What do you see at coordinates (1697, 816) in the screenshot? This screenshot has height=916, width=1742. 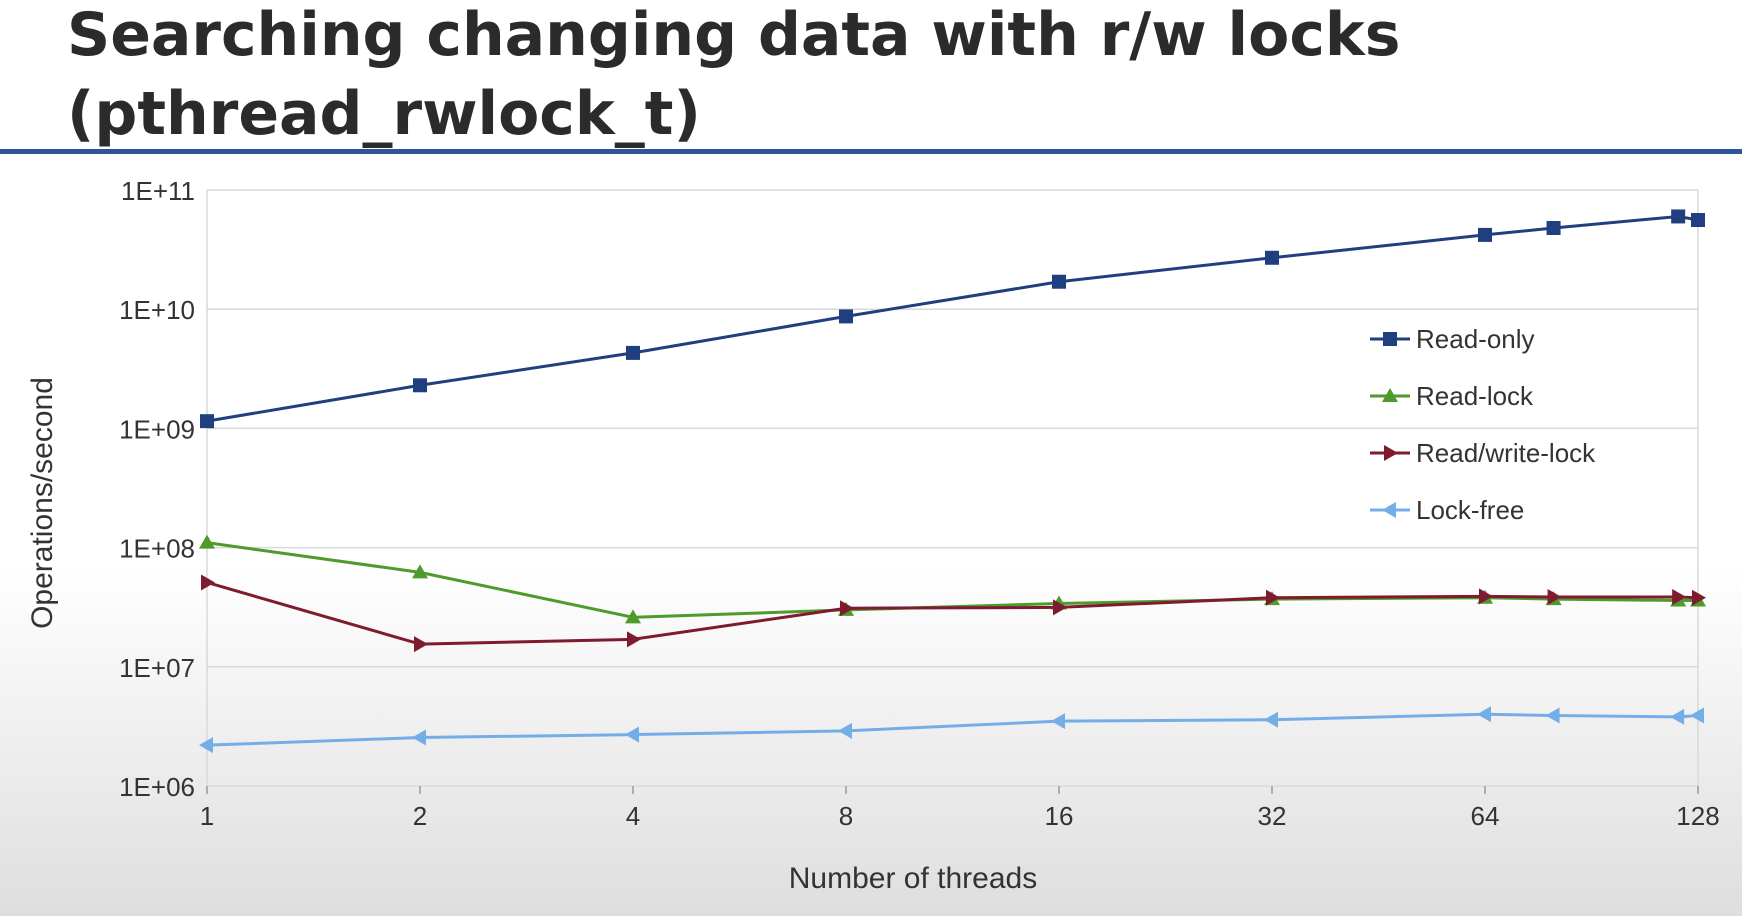 I see `x-tick-label: 128` at bounding box center [1697, 816].